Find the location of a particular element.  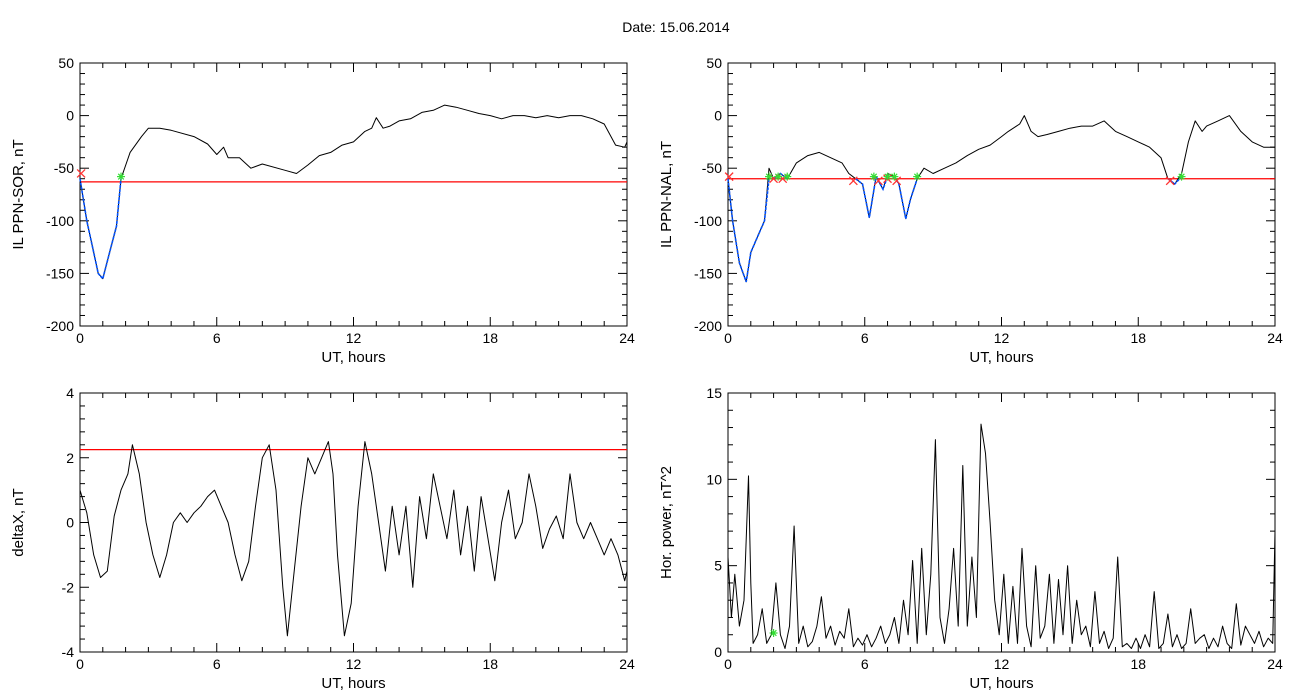

y-tick-label: 15 is located at coordinates (714, 393).